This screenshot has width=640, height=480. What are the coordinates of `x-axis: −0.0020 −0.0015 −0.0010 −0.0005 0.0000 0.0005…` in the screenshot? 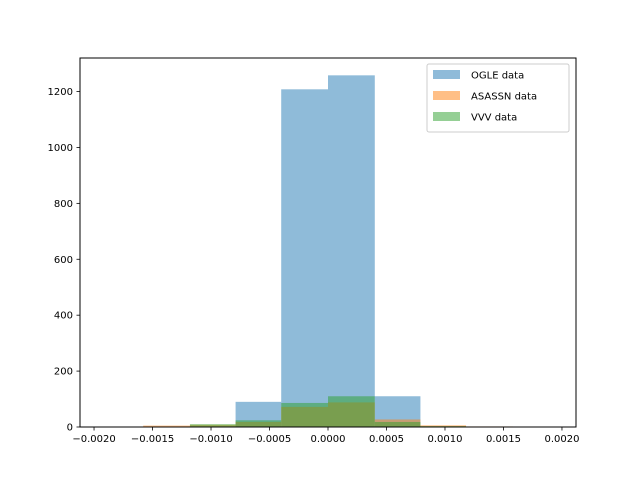 It's located at (325, 436).